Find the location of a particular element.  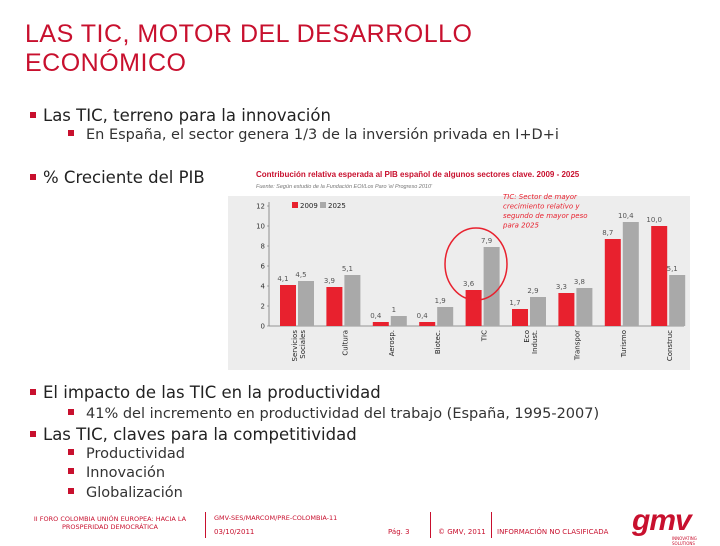

annotation-line: segundo de mayor peso is located at coordinates (545, 216).